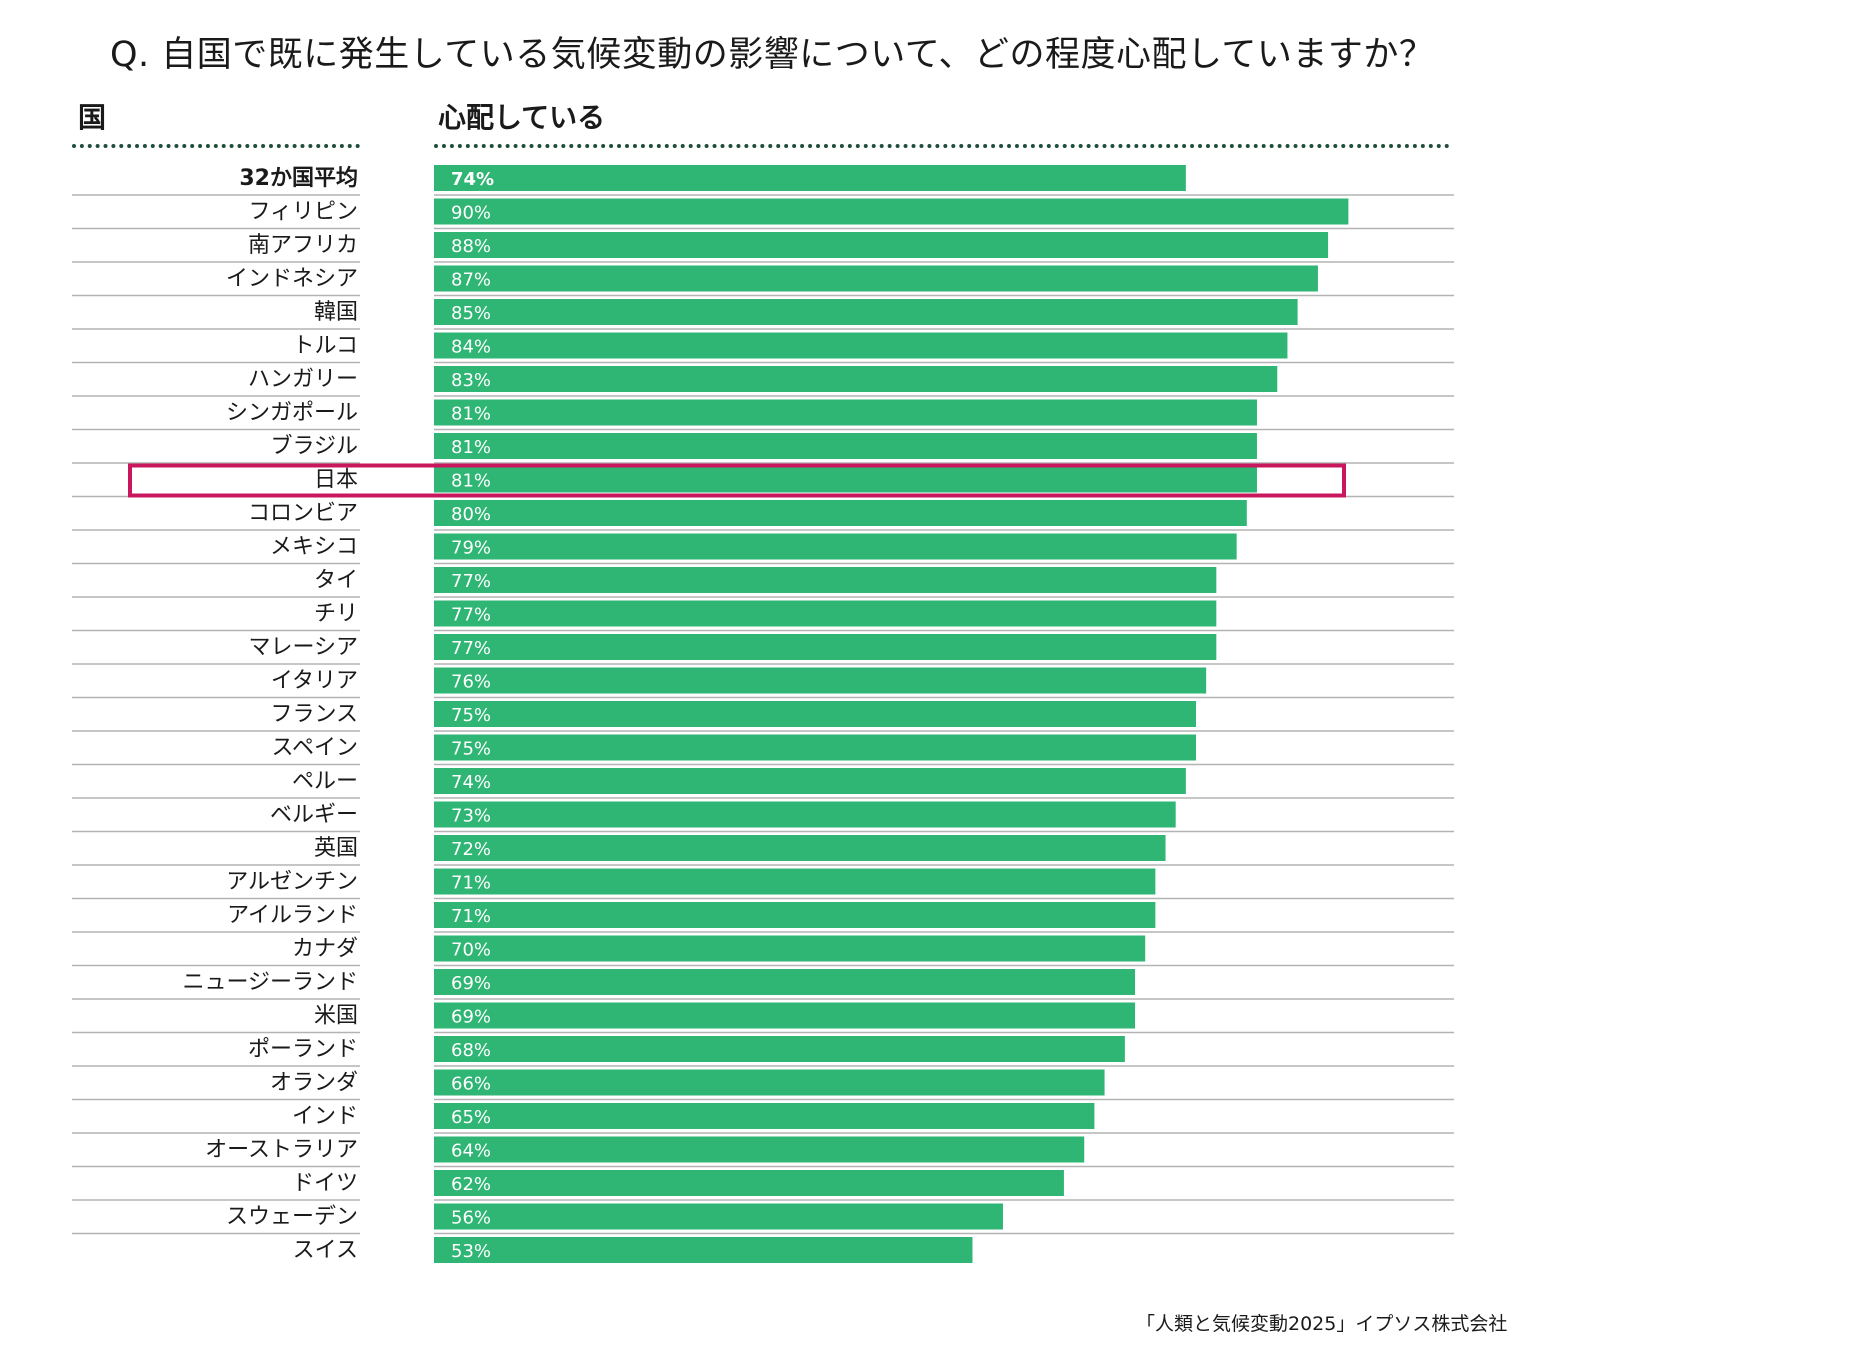 The height and width of the screenshot is (1350, 1862). I want to click on category-label: ニュージーランド, so click(270, 982).